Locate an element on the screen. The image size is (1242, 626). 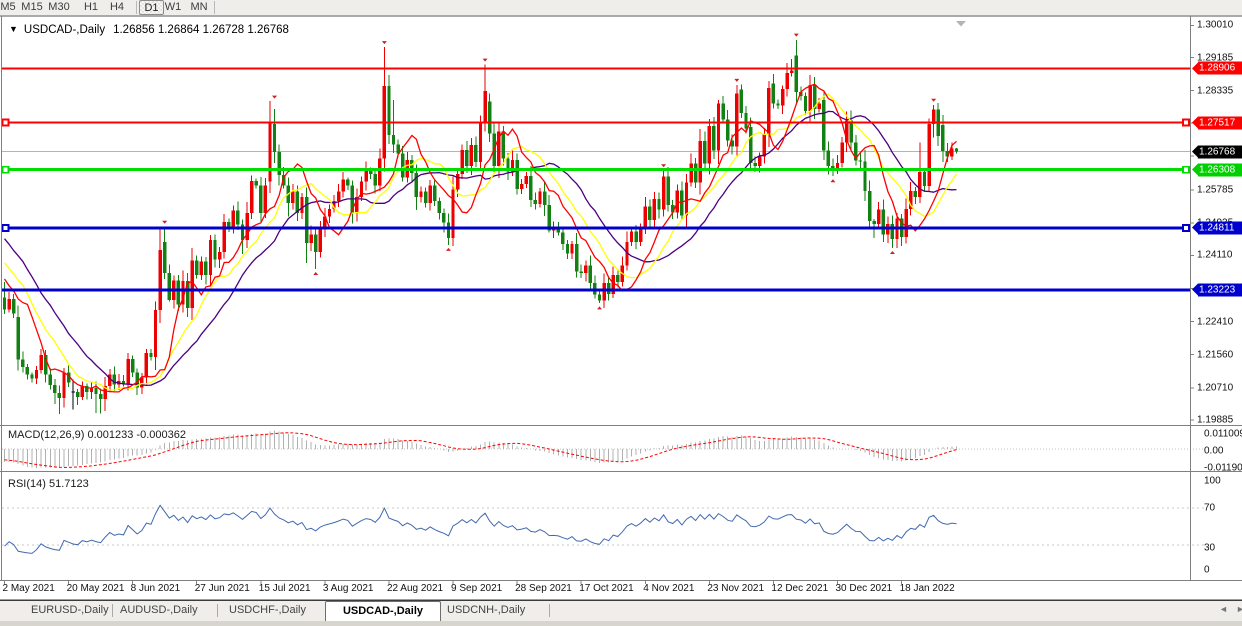
timeframe-button-H4: H4 is located at coordinates (117, 7).